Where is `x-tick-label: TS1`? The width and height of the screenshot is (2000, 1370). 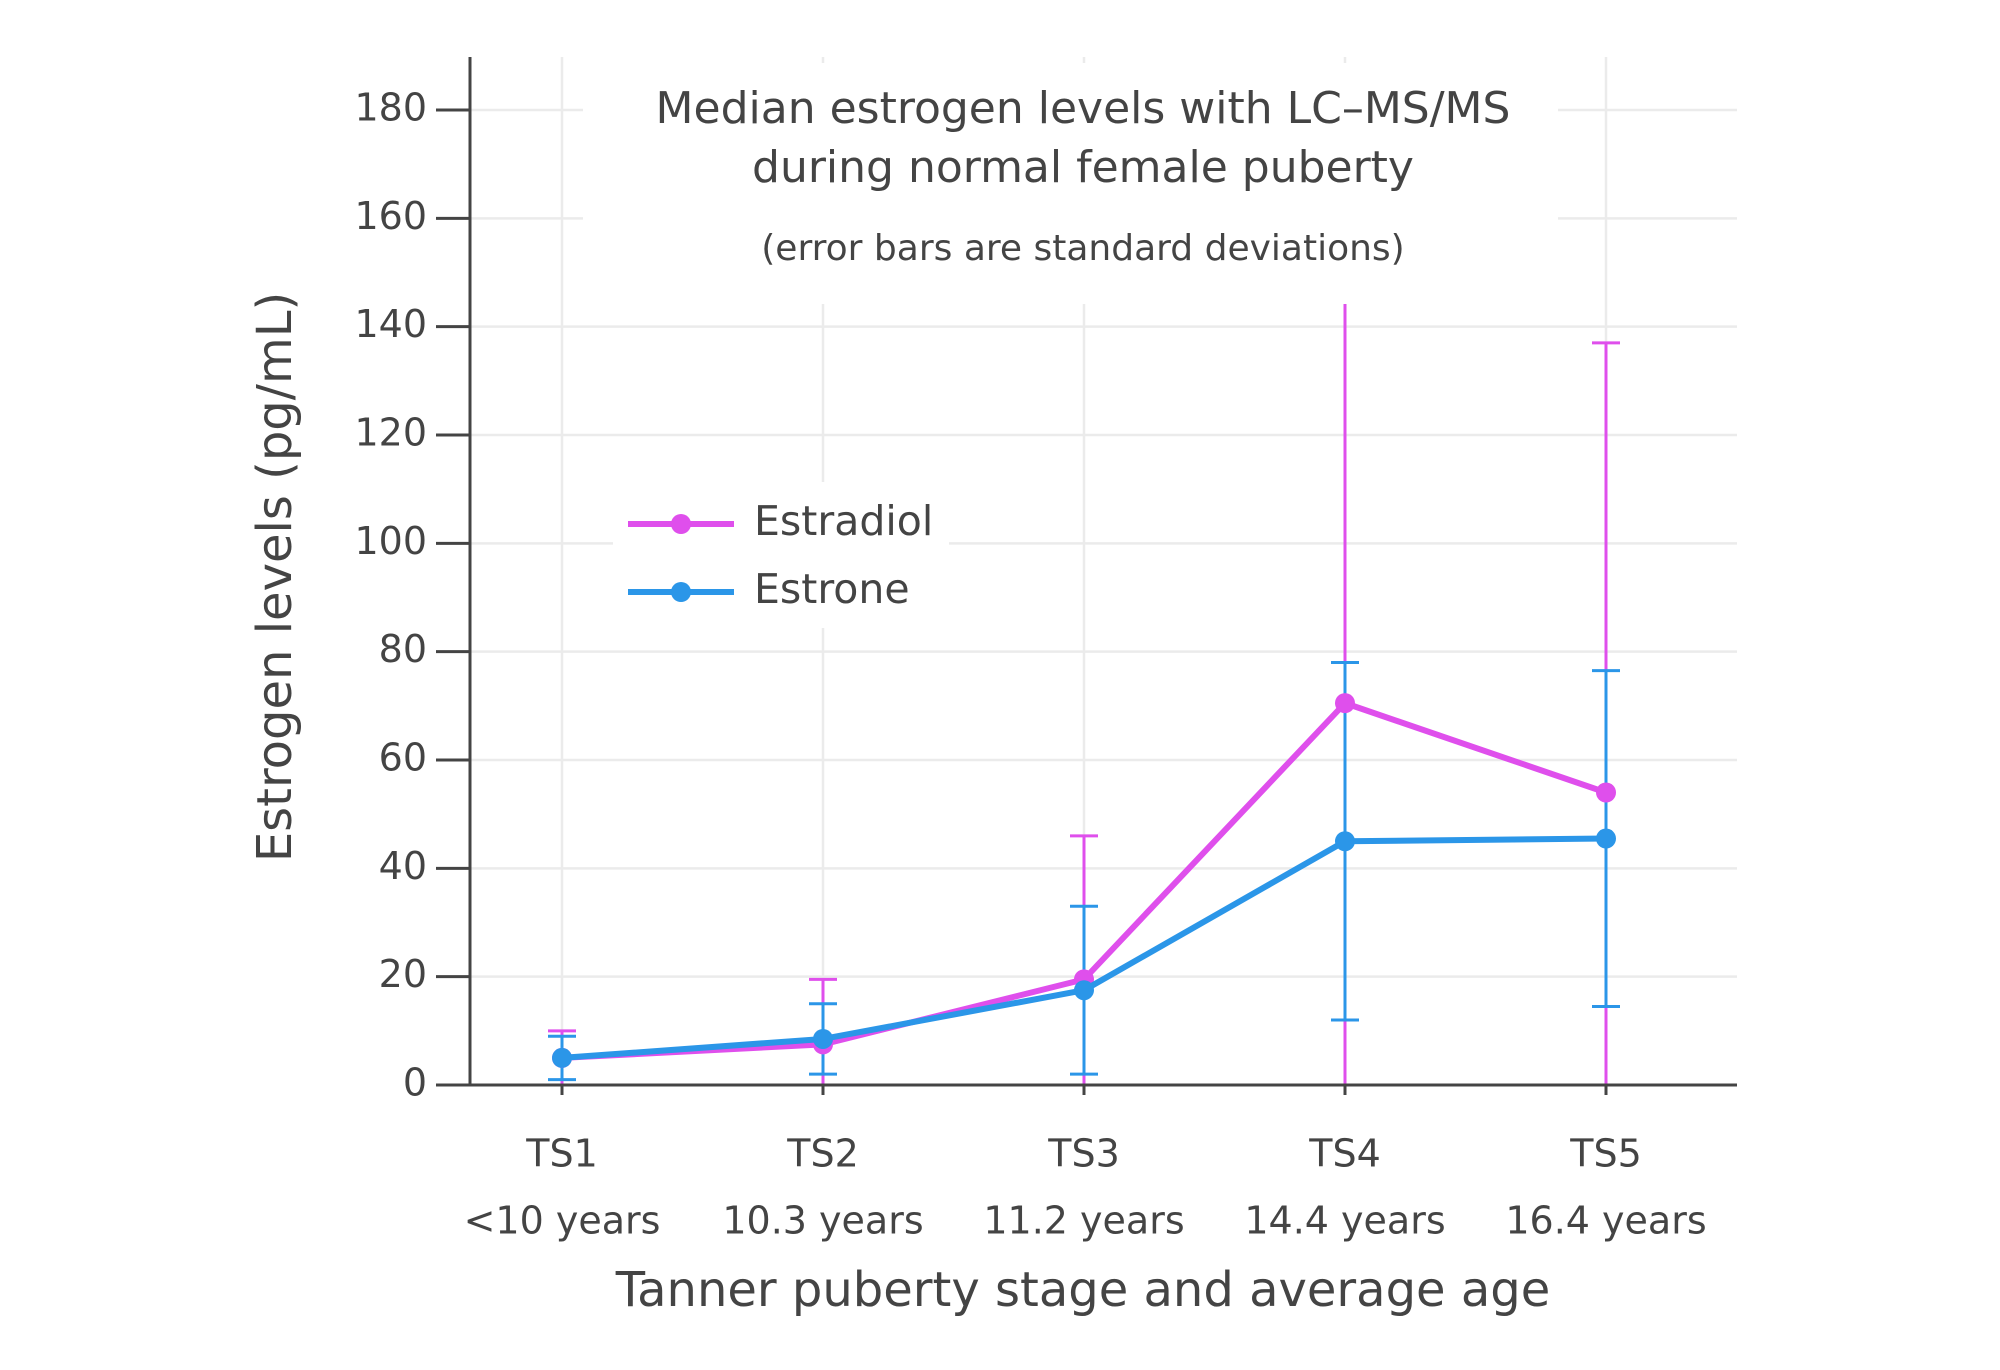
x-tick-label: TS1 is located at coordinates (561, 1154).